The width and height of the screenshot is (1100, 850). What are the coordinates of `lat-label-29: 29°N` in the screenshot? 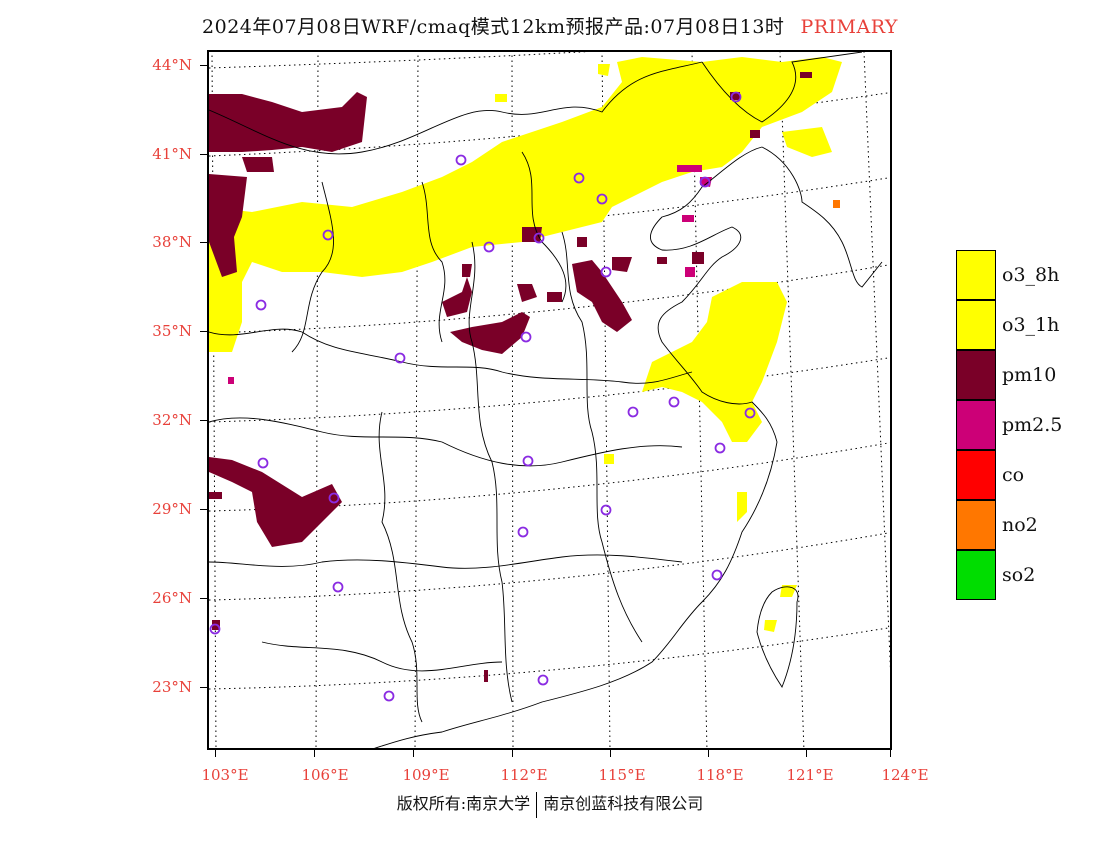 It's located at (172, 509).